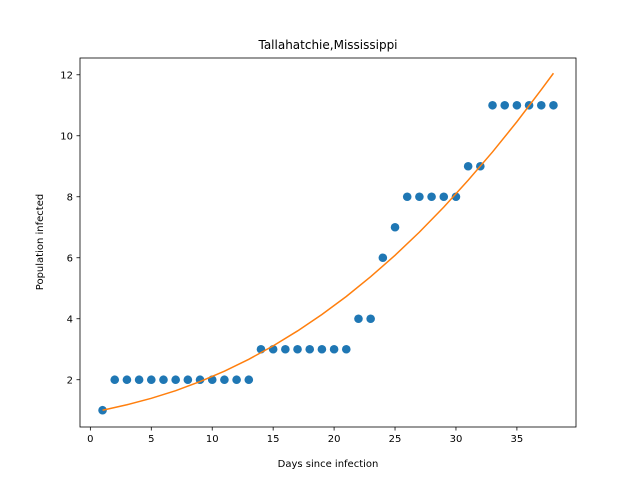 The height and width of the screenshot is (480, 640). What do you see at coordinates (66, 75) in the screenshot?
I see `y-tick-label: 12` at bounding box center [66, 75].